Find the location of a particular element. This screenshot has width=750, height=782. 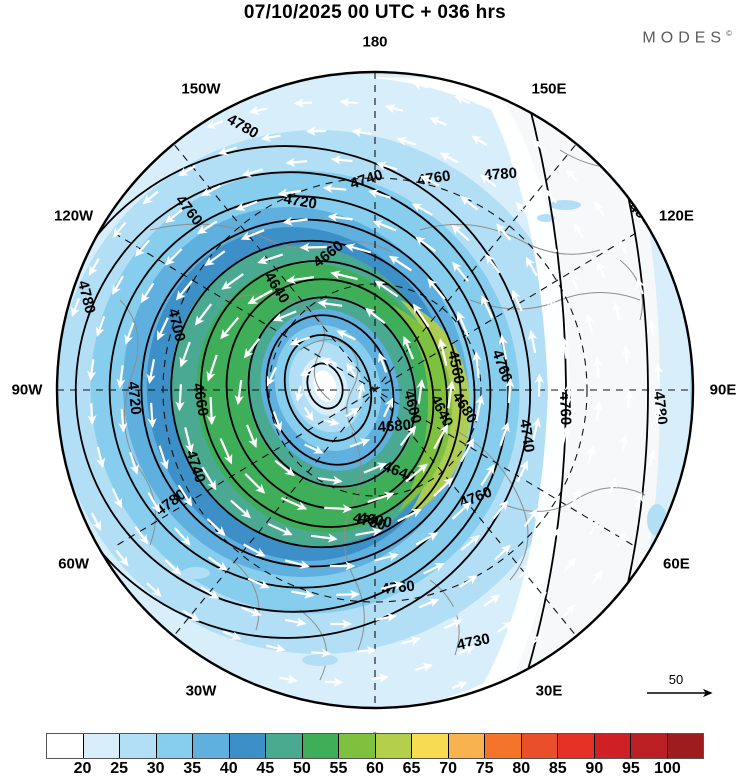

modes-logo: MODES© is located at coordinates (687, 38).